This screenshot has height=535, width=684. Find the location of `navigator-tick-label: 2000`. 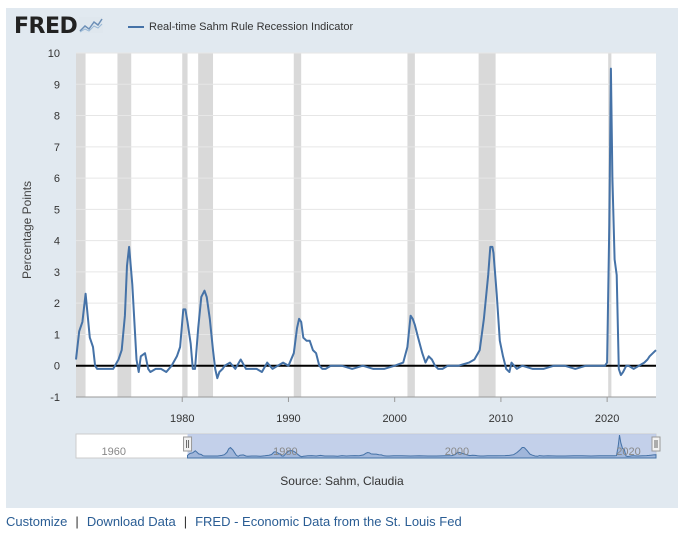

navigator-tick-label: 2000 is located at coordinates (457, 452).